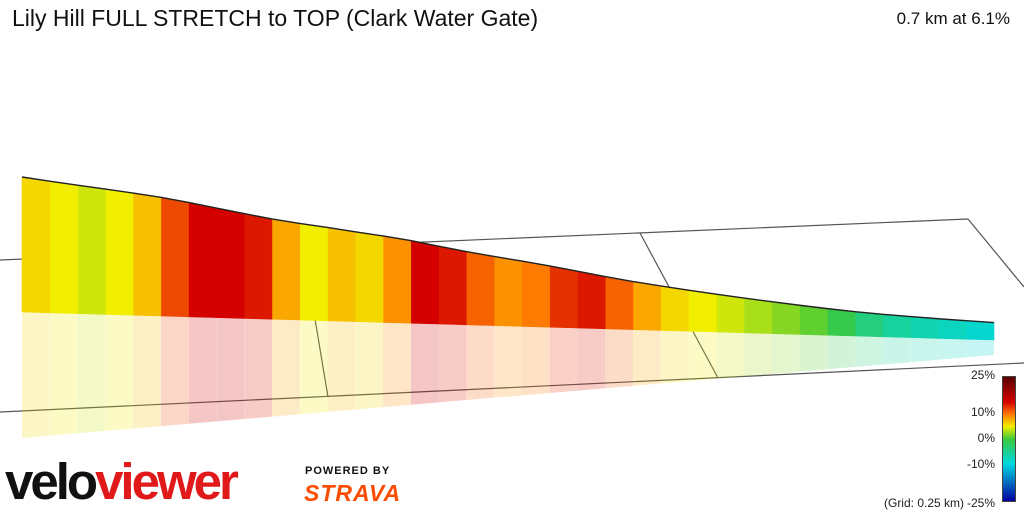 The width and height of the screenshot is (1024, 512). Describe the element at coordinates (982, 375) in the screenshot. I see `legend-tick-25: 25%` at that location.